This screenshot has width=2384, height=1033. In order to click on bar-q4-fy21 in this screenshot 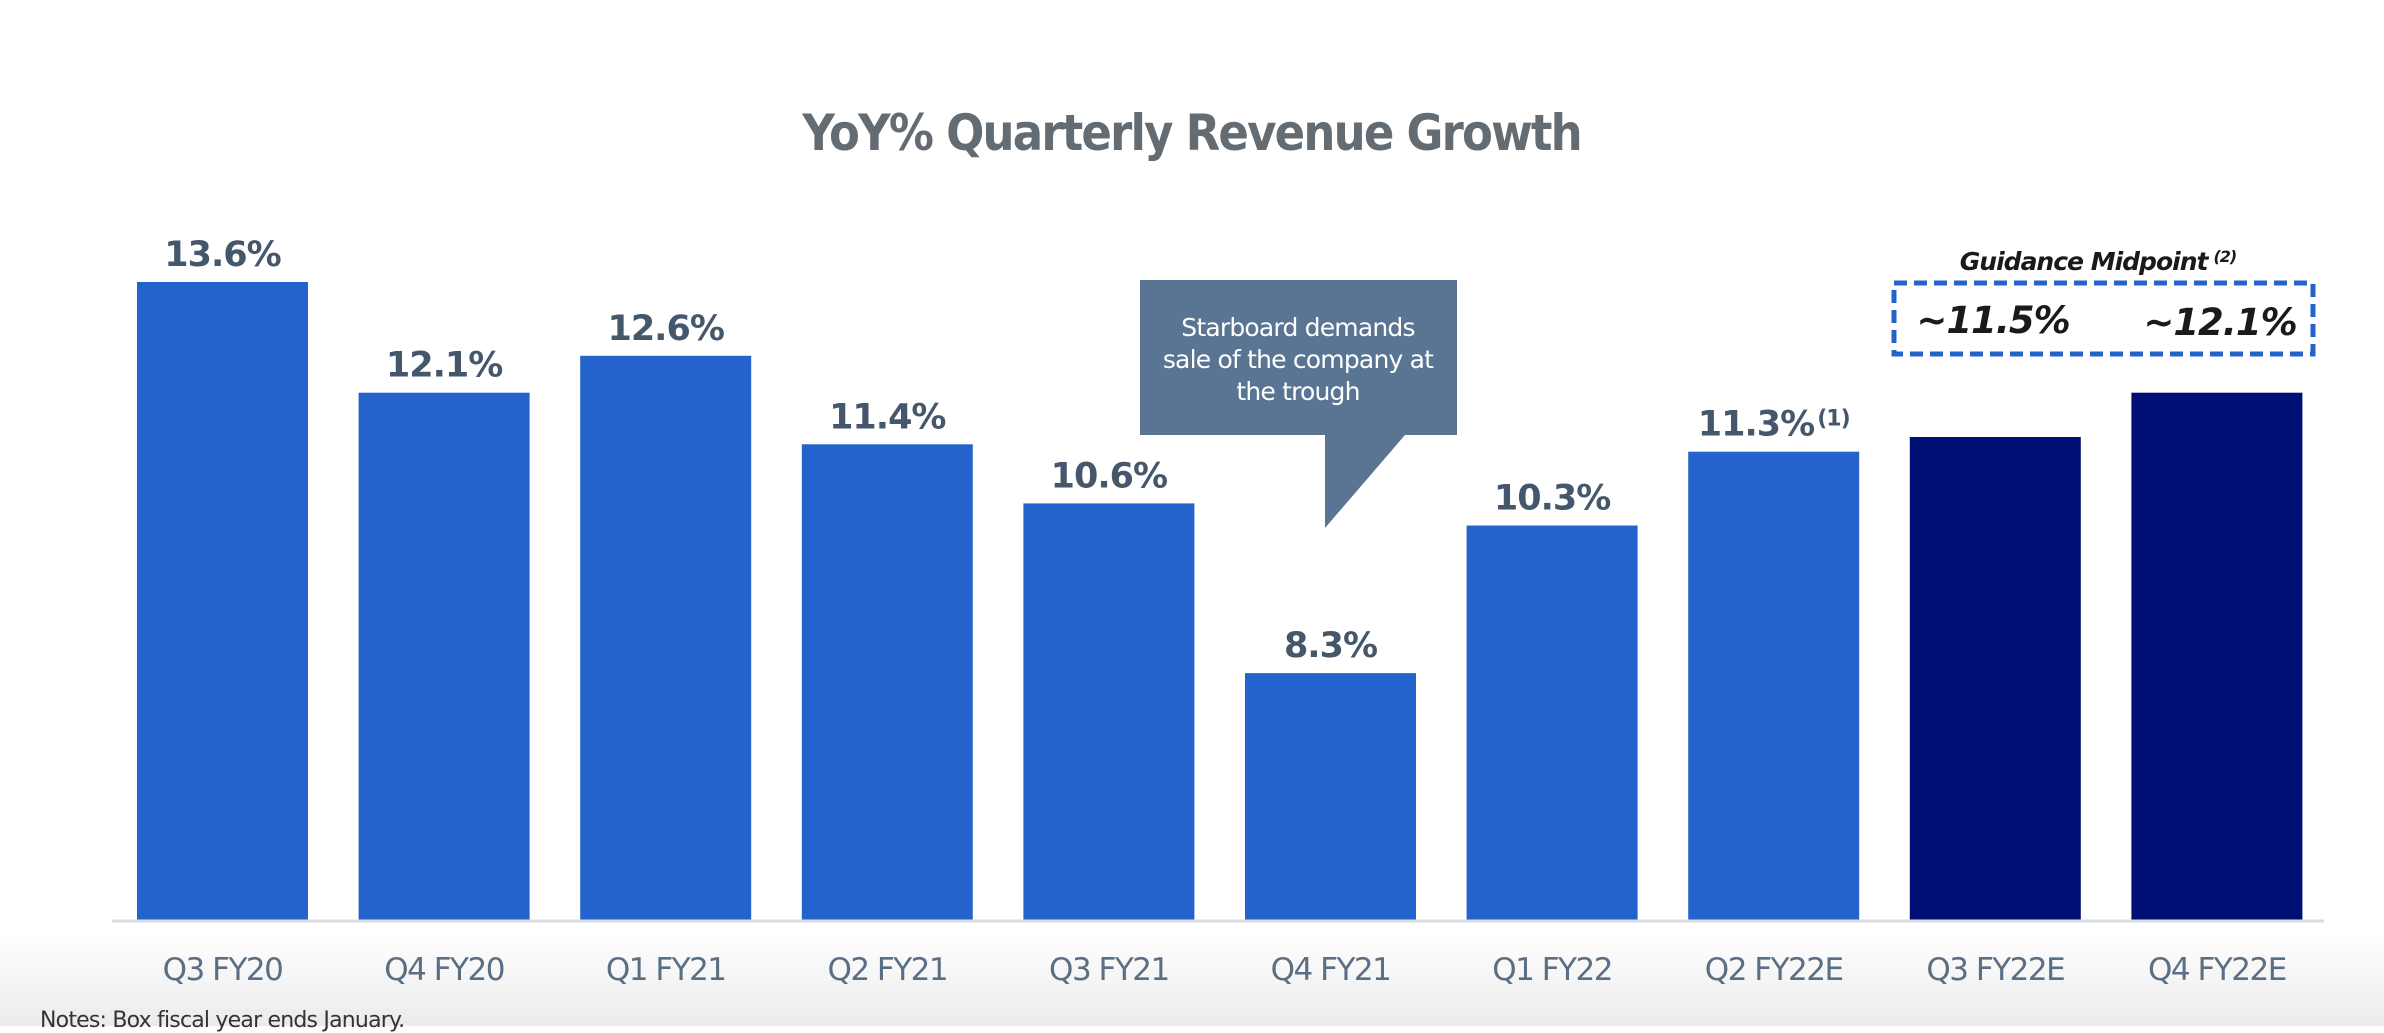, I will do `click(1330, 797)`.